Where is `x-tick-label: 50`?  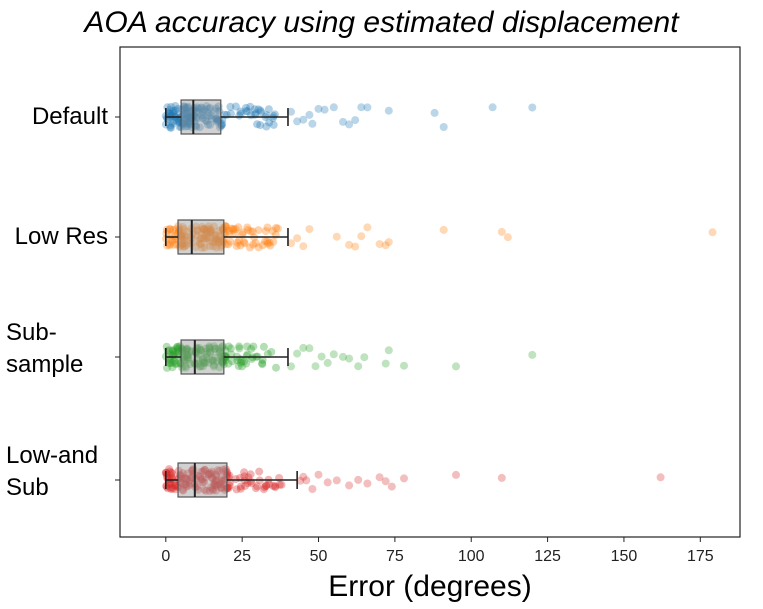 x-tick-label: 50 is located at coordinates (319, 556).